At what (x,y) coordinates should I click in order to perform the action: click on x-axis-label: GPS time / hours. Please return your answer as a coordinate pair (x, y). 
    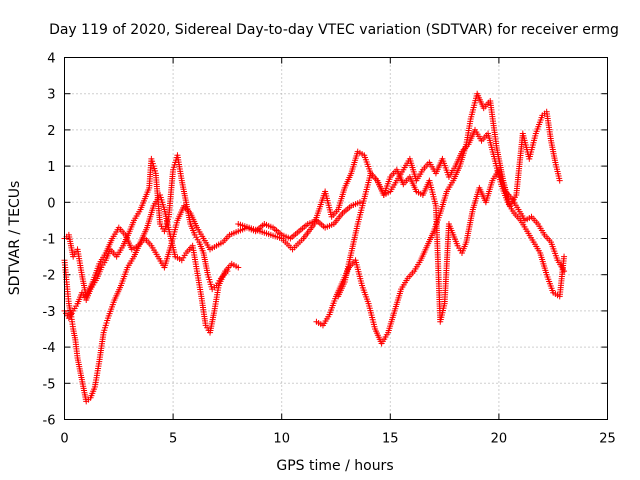
    Looking at the image, I should click on (334, 466).